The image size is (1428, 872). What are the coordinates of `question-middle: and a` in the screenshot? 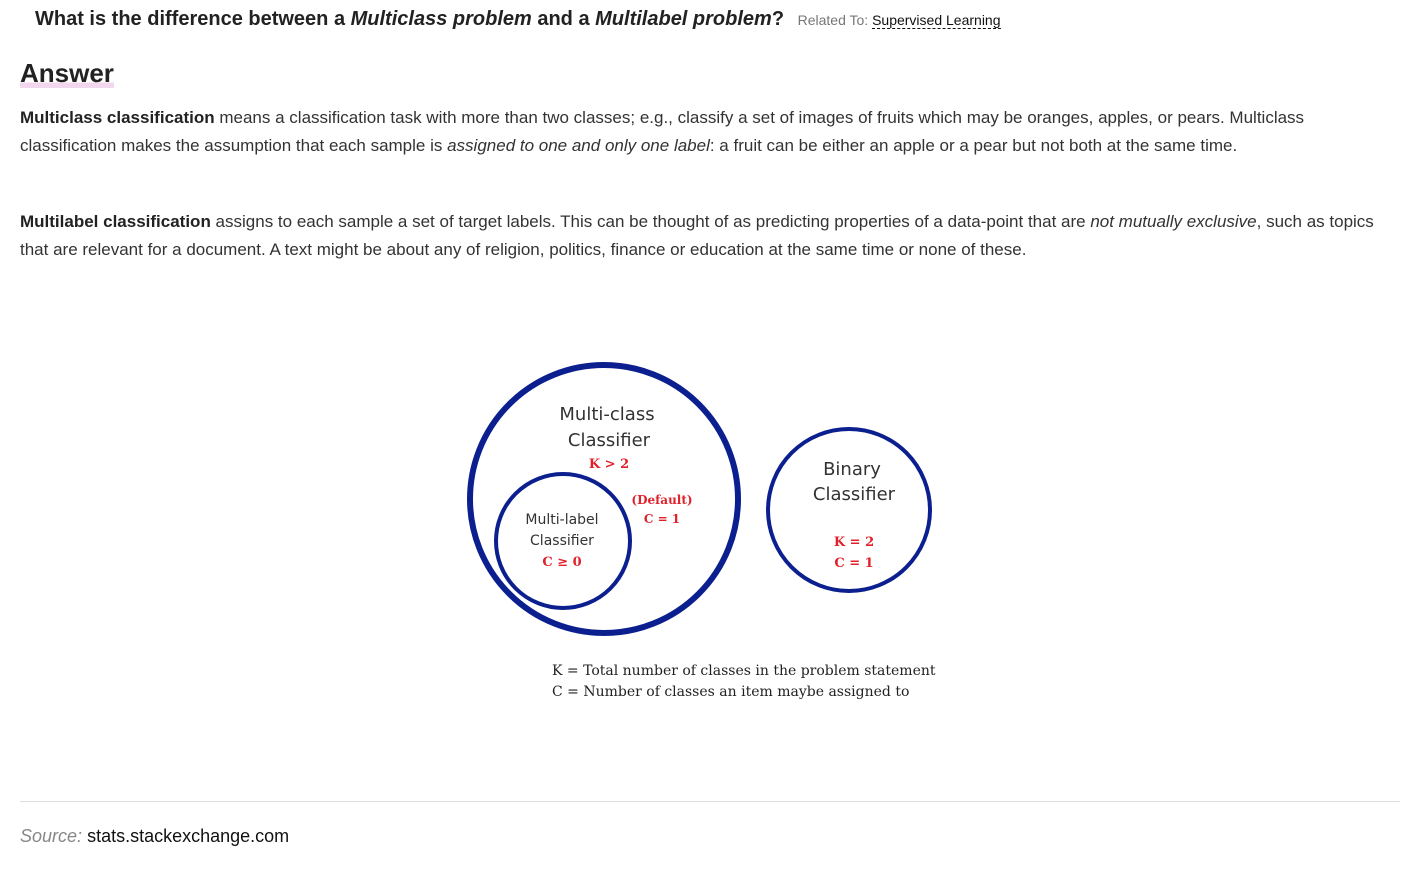 It's located at (563, 19).